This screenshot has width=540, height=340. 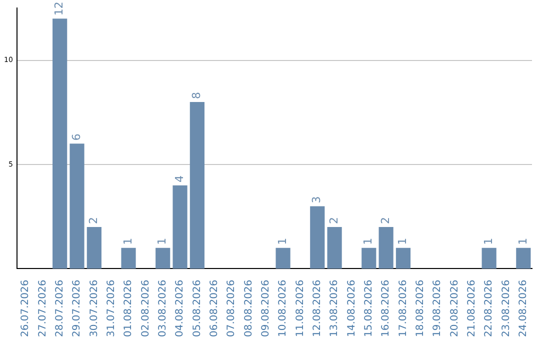 What do you see at coordinates (386, 309) in the screenshot?
I see `x-tick-label: 16.08.2026` at bounding box center [386, 309].